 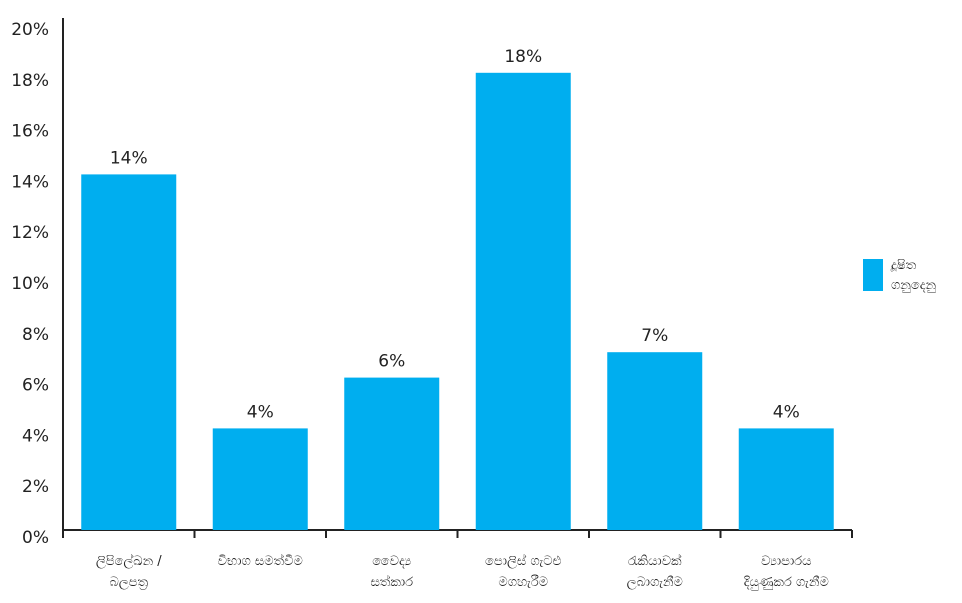 What do you see at coordinates (873, 275) in the screenshot?
I see `legend-swatch` at bounding box center [873, 275].